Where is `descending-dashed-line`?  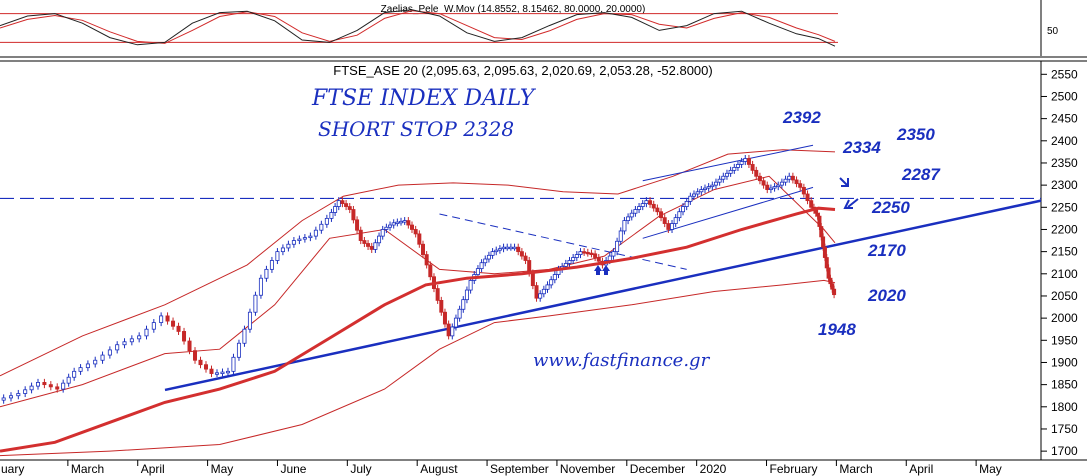 descending-dashed-line is located at coordinates (563, 241).